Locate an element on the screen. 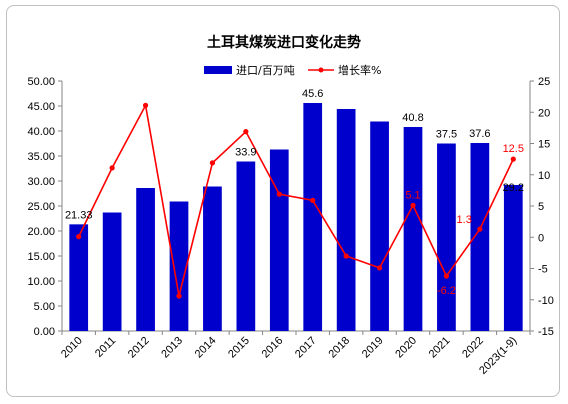  x-tick-label: 2013 is located at coordinates (172, 348).